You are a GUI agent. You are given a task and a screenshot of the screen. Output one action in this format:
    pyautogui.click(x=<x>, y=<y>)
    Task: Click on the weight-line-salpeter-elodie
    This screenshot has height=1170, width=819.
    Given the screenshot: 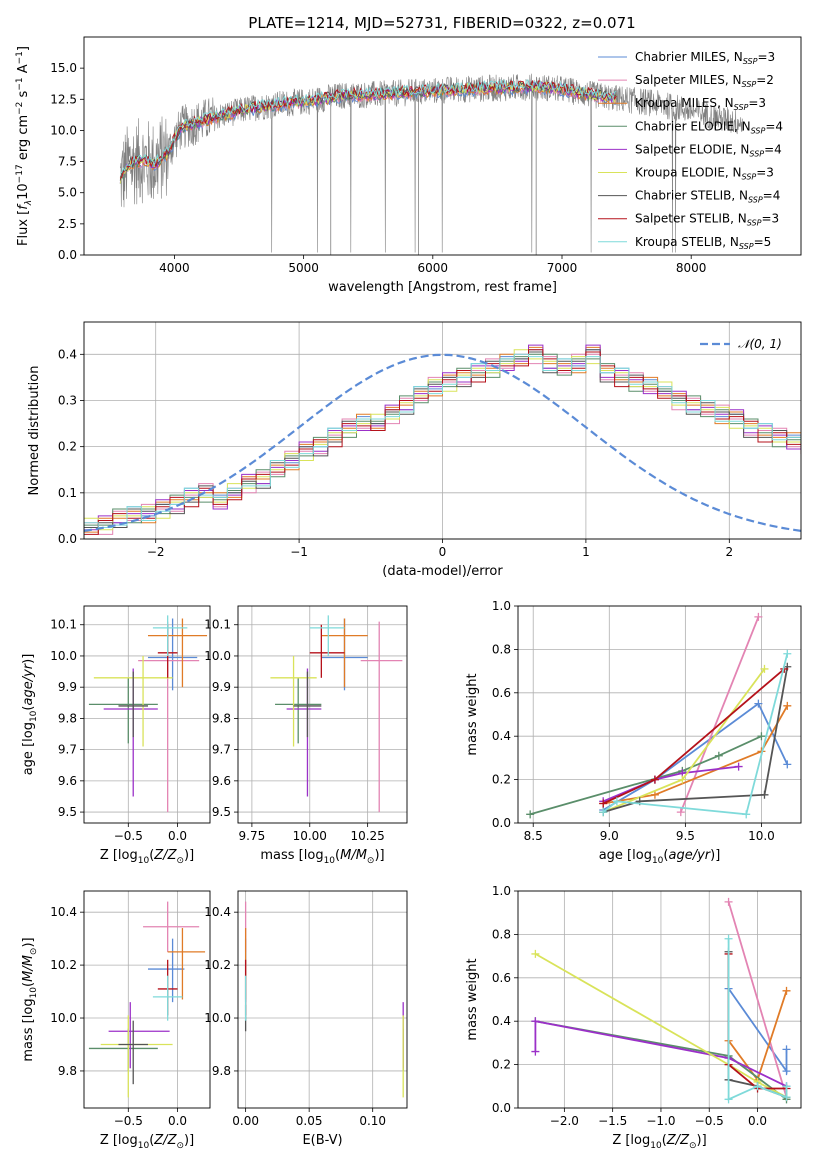 What is the action you would take?
    pyautogui.click(x=660, y=1054)
    